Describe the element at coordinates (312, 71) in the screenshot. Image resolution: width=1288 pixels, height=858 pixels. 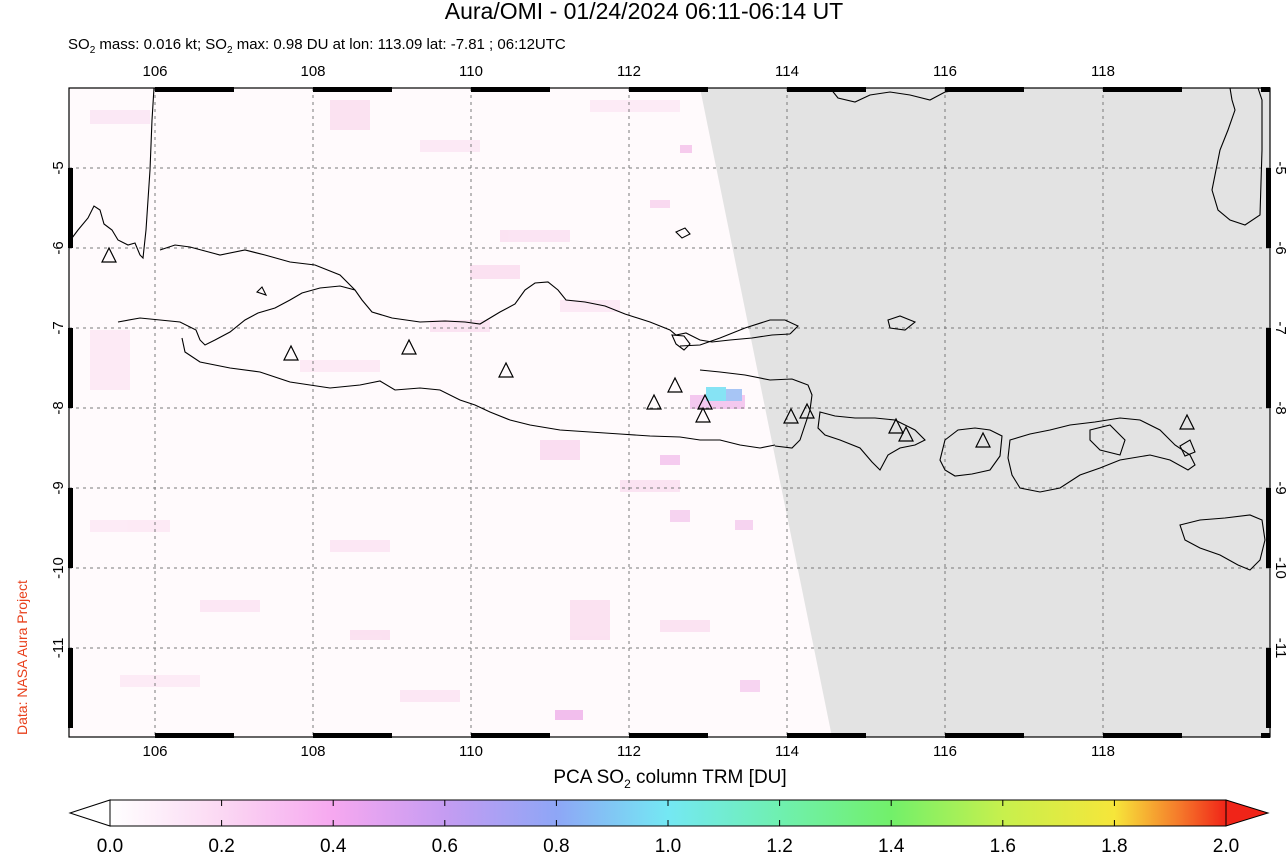
I see `lon-tick-label-top: 108` at that location.